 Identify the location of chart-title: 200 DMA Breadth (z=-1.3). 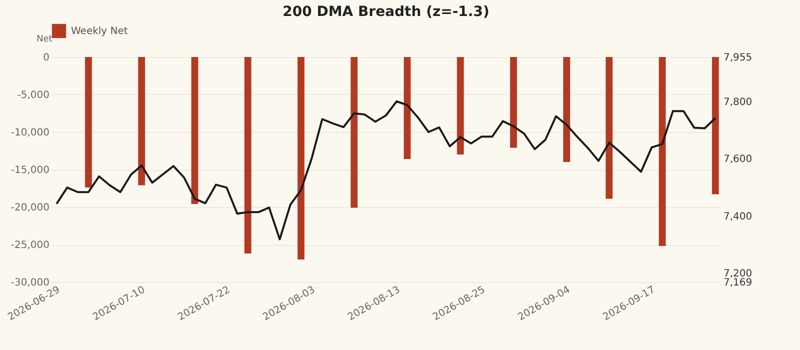
(386, 12).